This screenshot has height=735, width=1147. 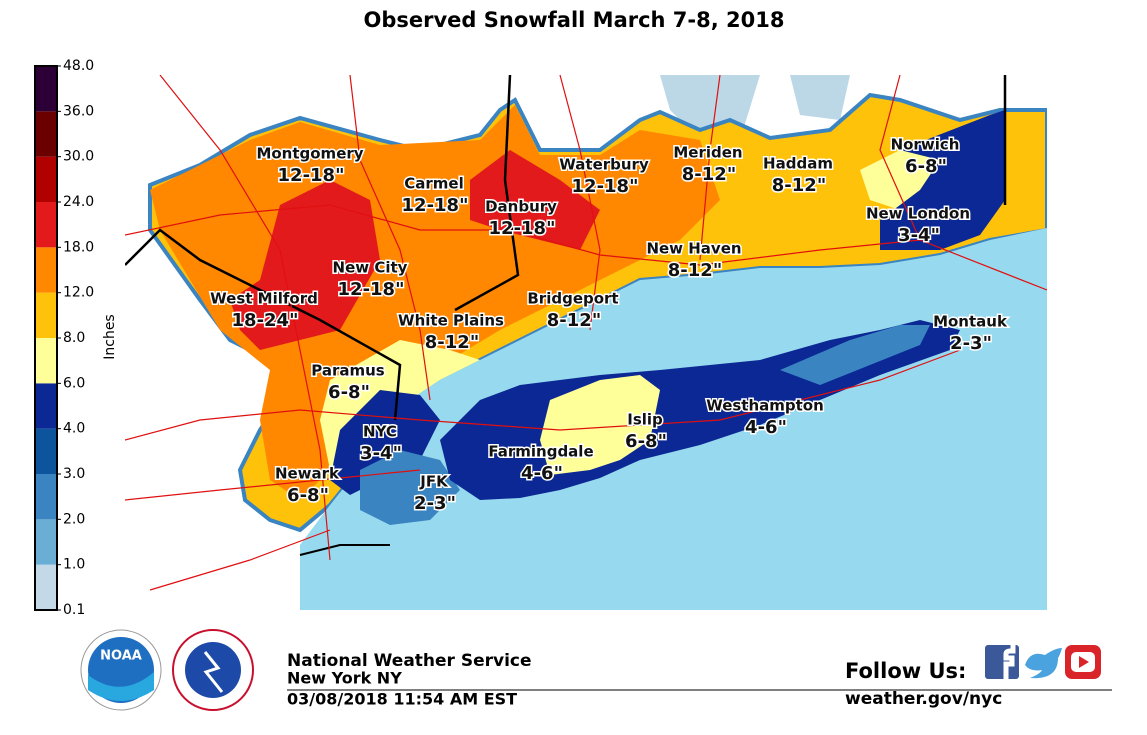 What do you see at coordinates (307, 474) in the screenshot?
I see `place-name: Newark` at bounding box center [307, 474].